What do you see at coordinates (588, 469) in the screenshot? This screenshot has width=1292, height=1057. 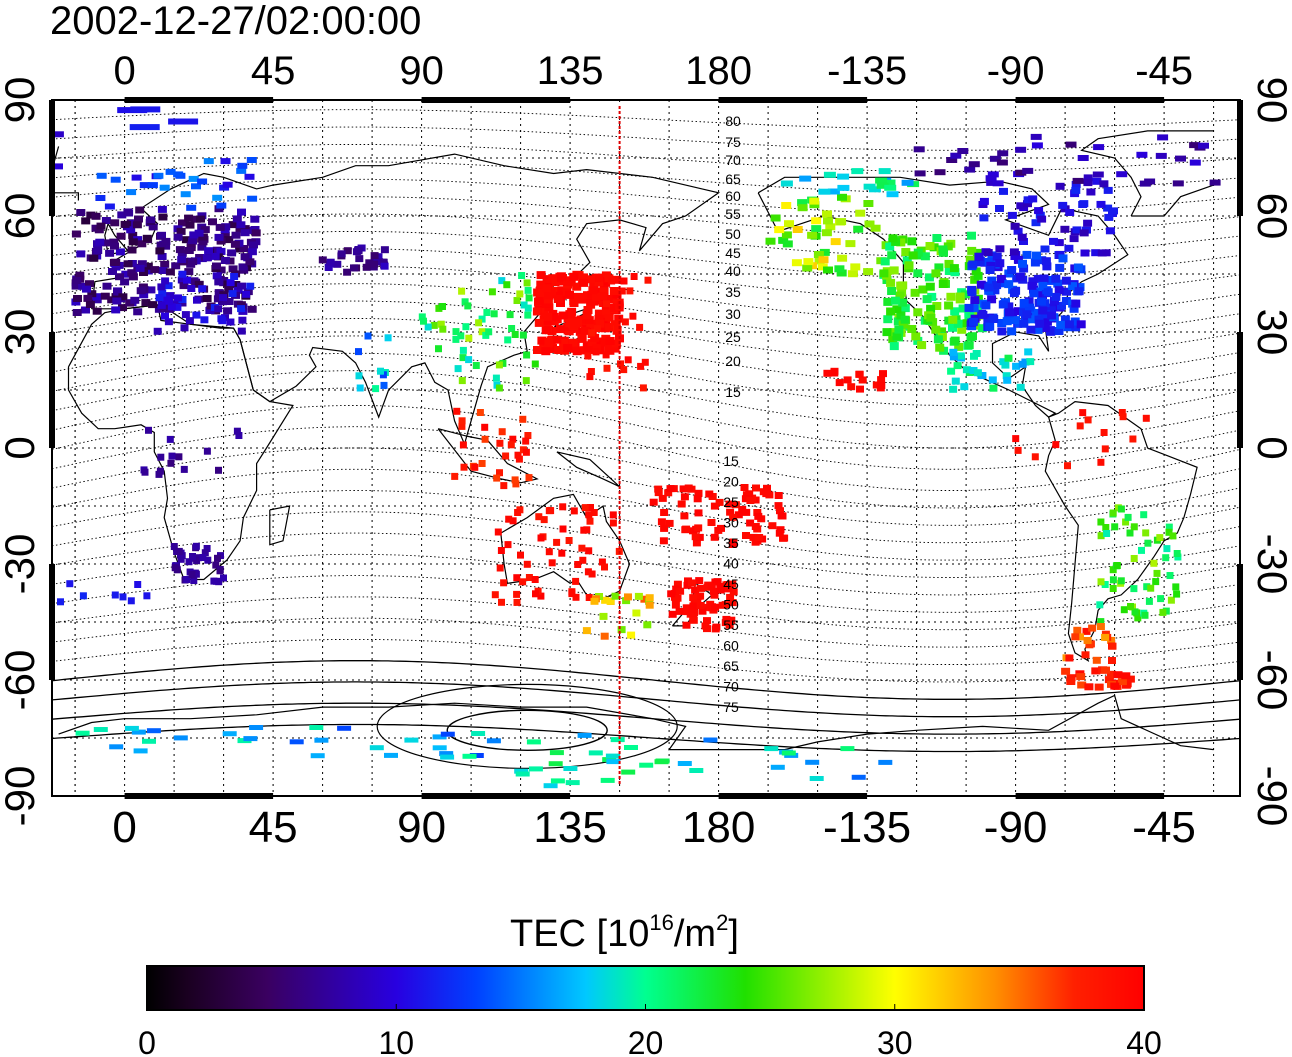 I see `coastline` at bounding box center [588, 469].